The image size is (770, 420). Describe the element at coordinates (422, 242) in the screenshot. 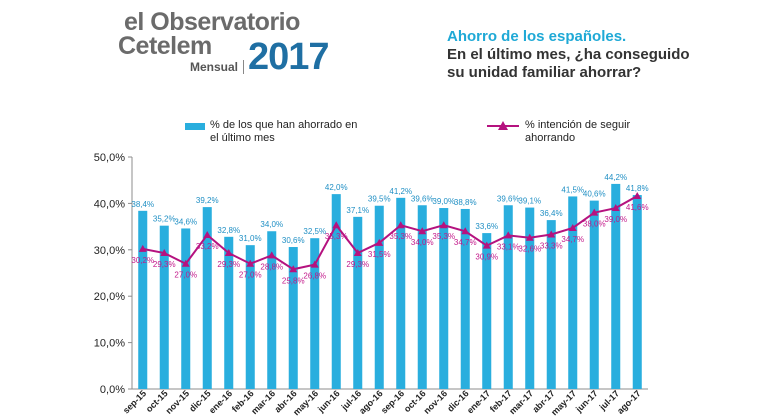

I see `line-value-label: 34,0%` at that location.